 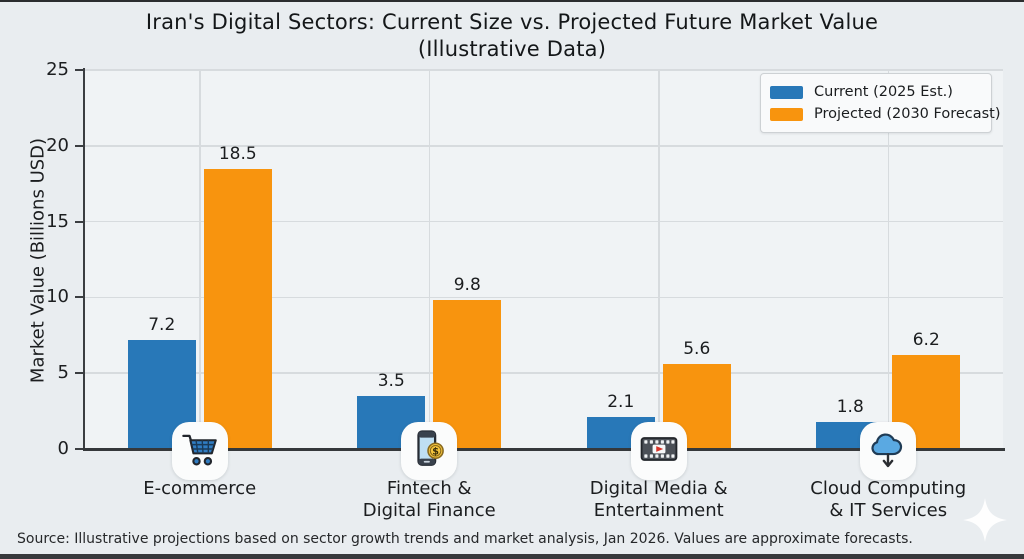 What do you see at coordinates (237, 153) in the screenshot?
I see `bar-value-label: 18.5` at bounding box center [237, 153].